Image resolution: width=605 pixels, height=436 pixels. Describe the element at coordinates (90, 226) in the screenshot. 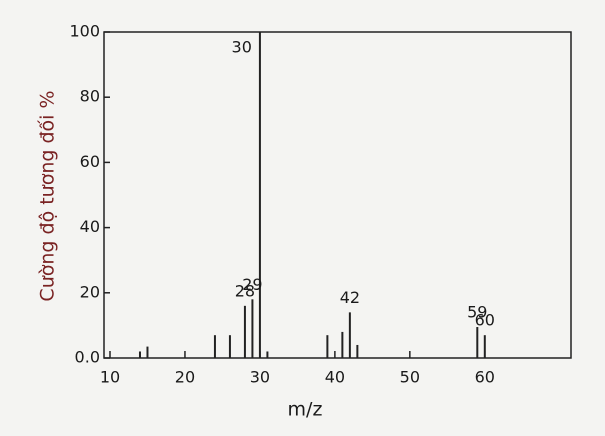

I see `y-tick-label: 40` at that location.